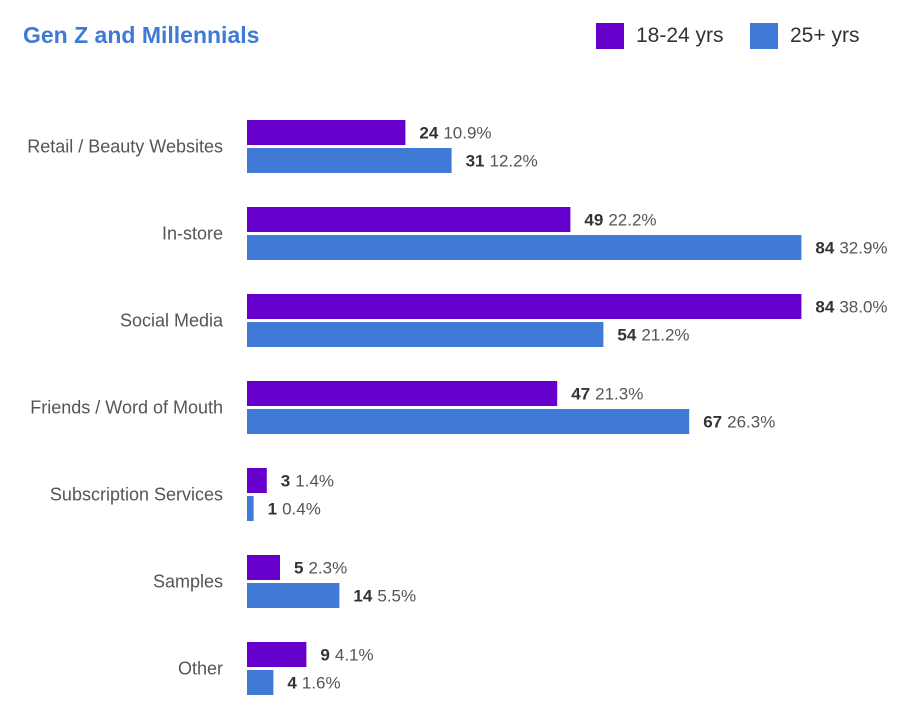  What do you see at coordinates (136, 495) in the screenshot?
I see `category-label-subscription-services: Subscription Services` at bounding box center [136, 495].